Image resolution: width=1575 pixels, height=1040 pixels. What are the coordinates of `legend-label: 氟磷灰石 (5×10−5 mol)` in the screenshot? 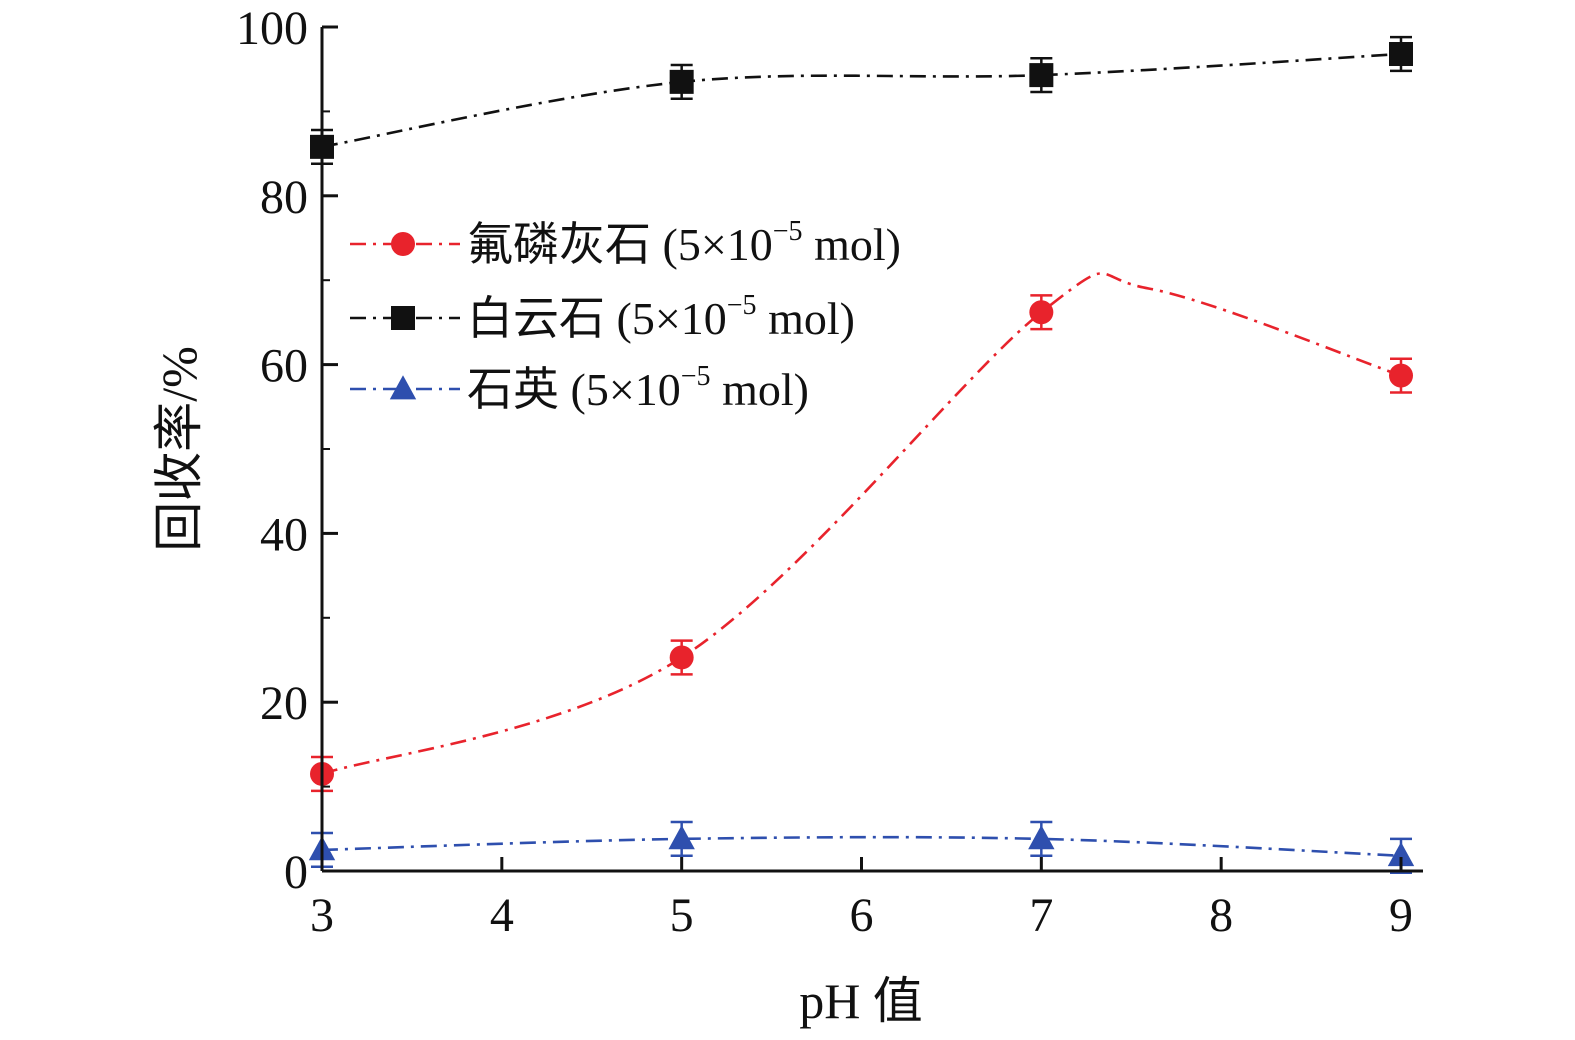 It's located at (684, 243).